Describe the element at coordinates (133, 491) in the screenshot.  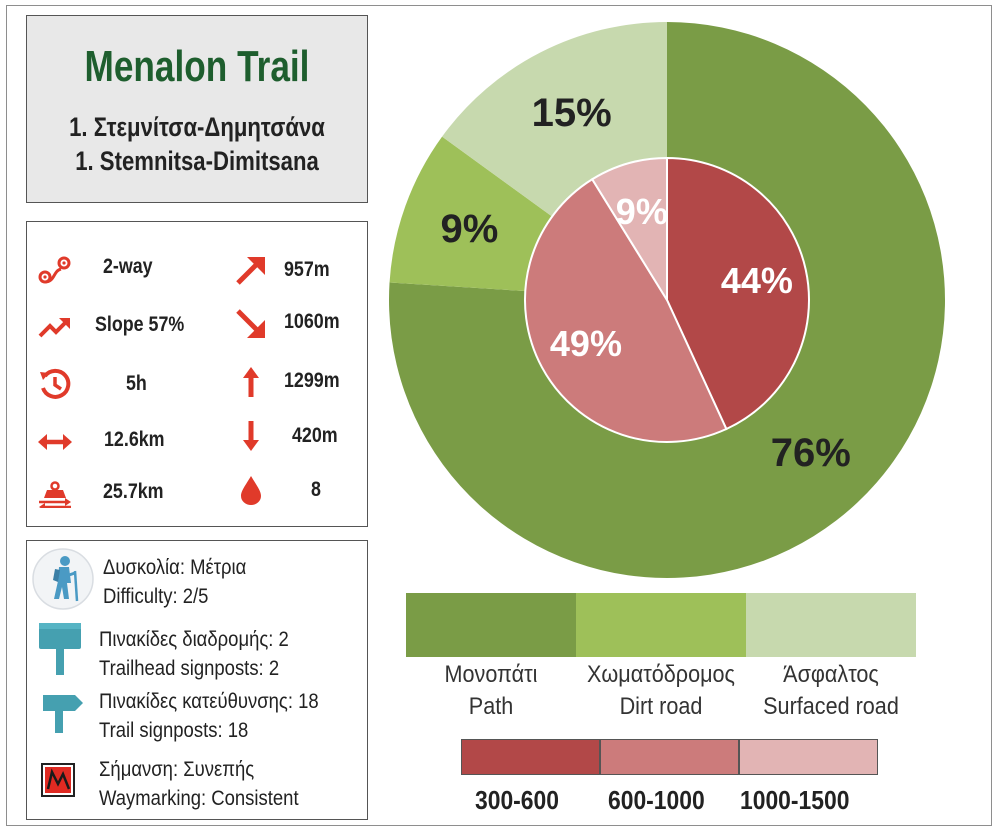
I see `effort-distance-value: 25.7km` at that location.